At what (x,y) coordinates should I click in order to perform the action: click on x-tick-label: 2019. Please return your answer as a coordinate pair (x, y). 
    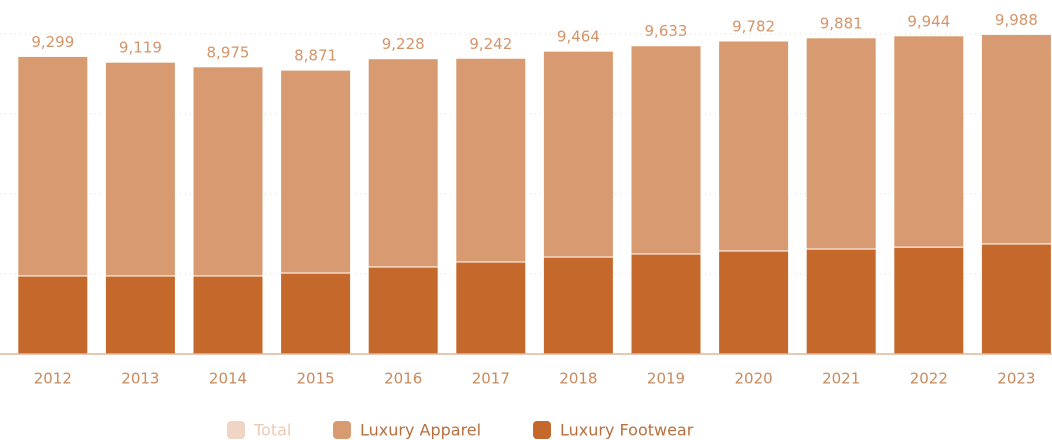
    Looking at the image, I should click on (666, 379).